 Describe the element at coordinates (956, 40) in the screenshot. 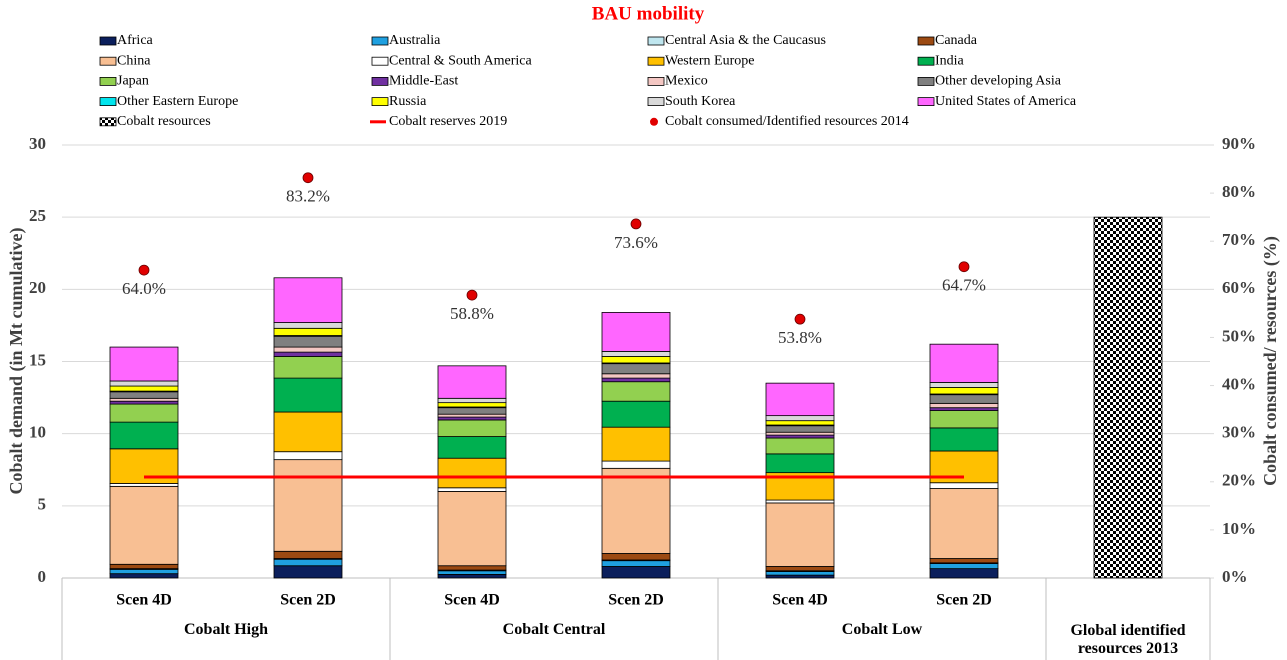

I see `legend-label: Canada` at that location.